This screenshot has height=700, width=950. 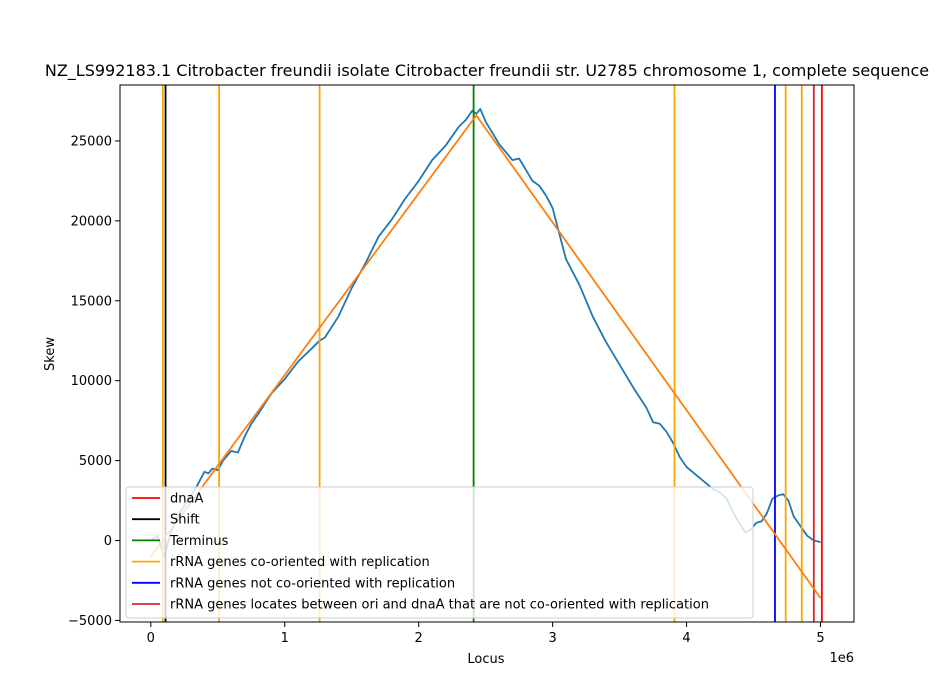 What do you see at coordinates (419, 638) in the screenshot?
I see `x-tick-label: 2` at bounding box center [419, 638].